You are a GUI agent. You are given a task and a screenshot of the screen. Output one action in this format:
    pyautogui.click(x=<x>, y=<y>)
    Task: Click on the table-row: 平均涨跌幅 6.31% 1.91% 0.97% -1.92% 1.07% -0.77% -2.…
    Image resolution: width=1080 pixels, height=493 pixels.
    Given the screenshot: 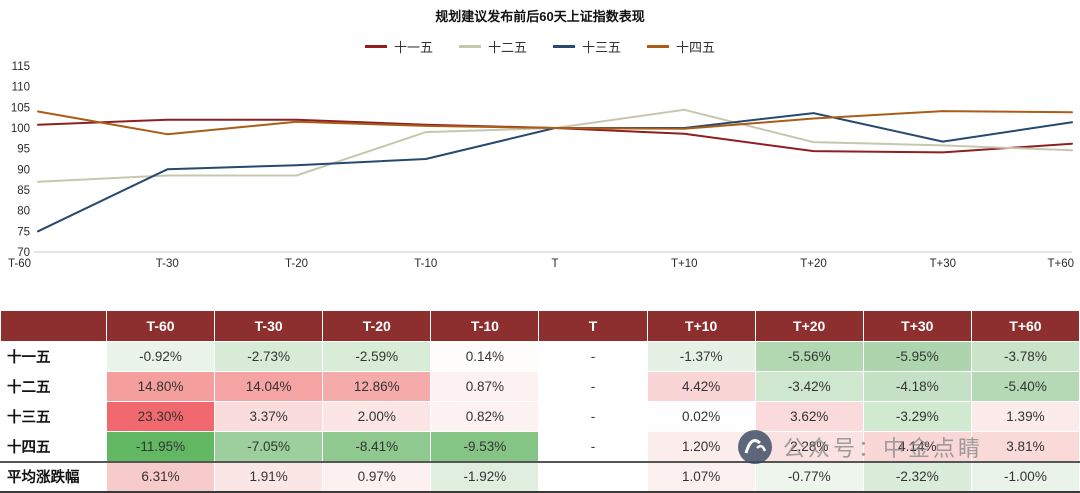 What is the action you would take?
    pyautogui.click(x=540, y=476)
    